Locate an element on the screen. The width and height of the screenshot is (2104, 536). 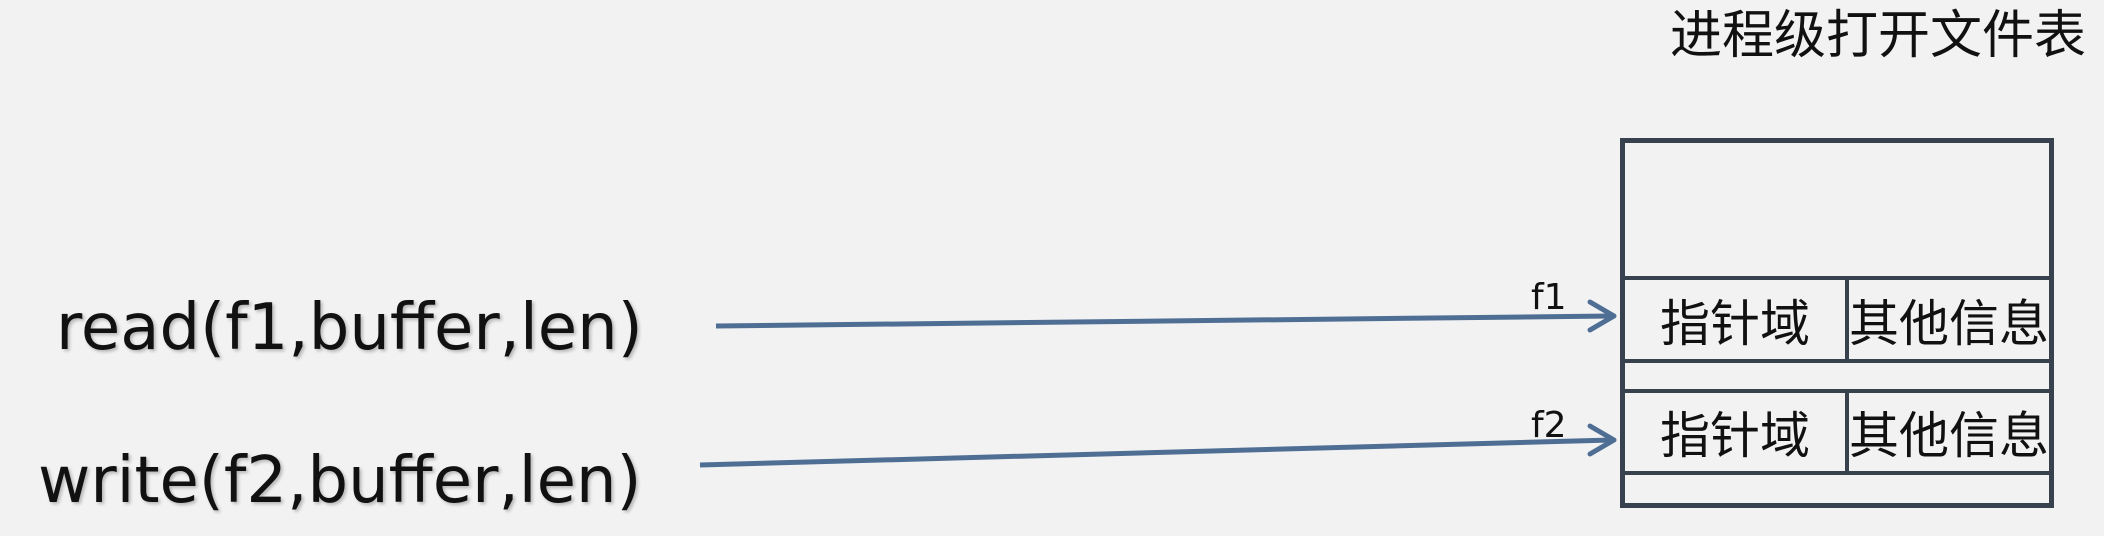
open-file-table-title: 进程级打开文件表 is located at coordinates (1877, 36).